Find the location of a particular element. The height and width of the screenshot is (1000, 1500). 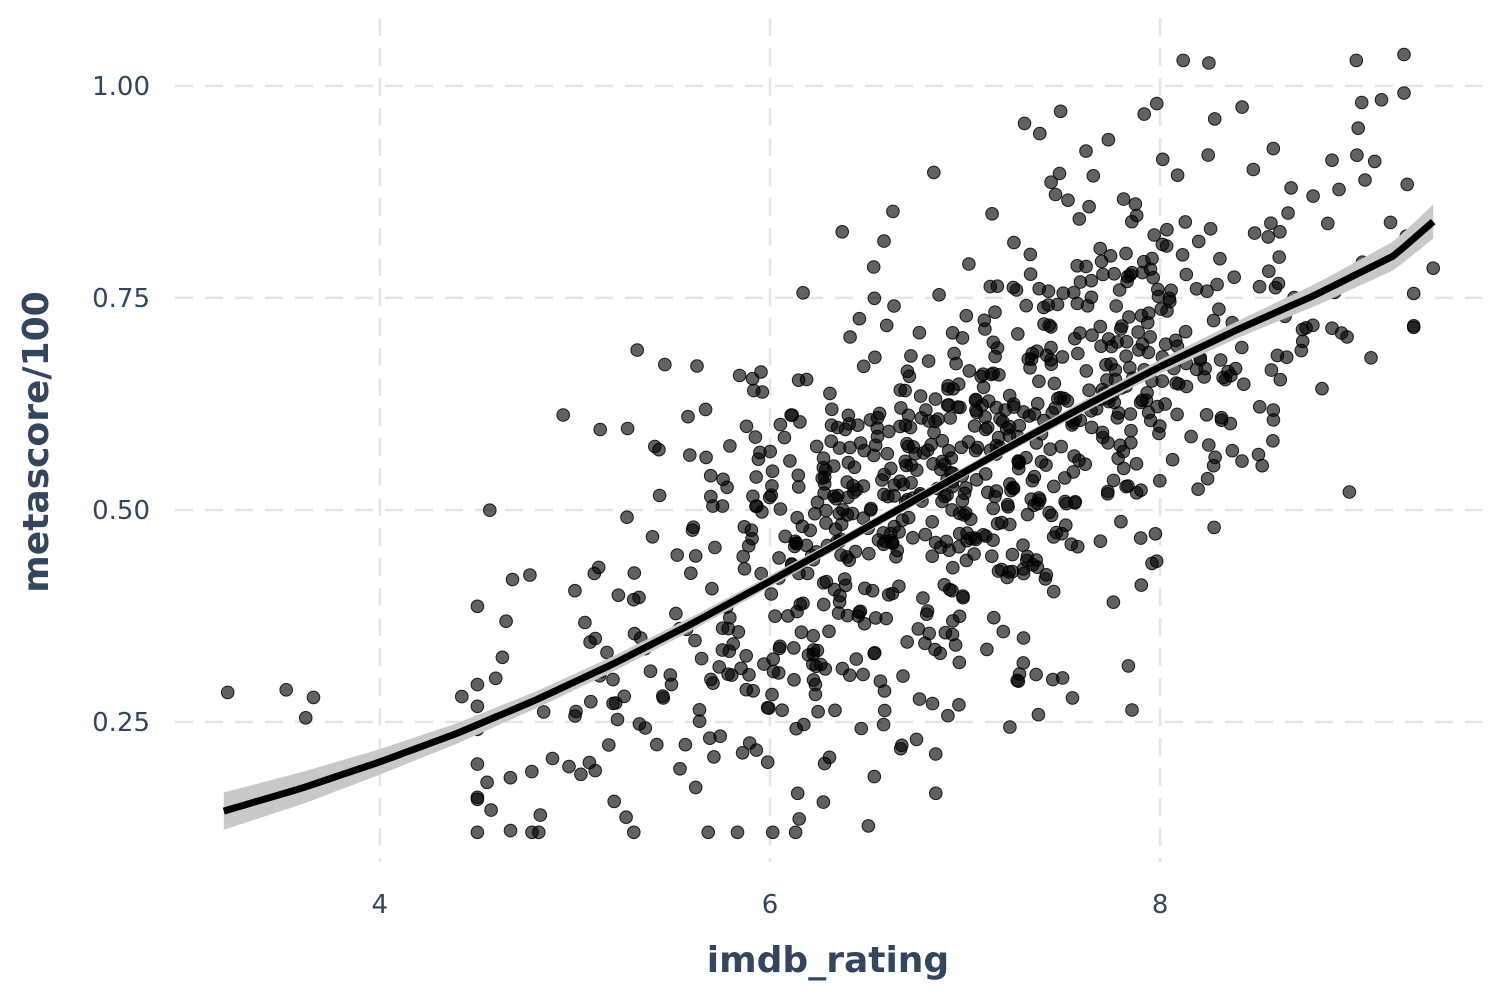

x-tick-label: 6 is located at coordinates (770, 905).